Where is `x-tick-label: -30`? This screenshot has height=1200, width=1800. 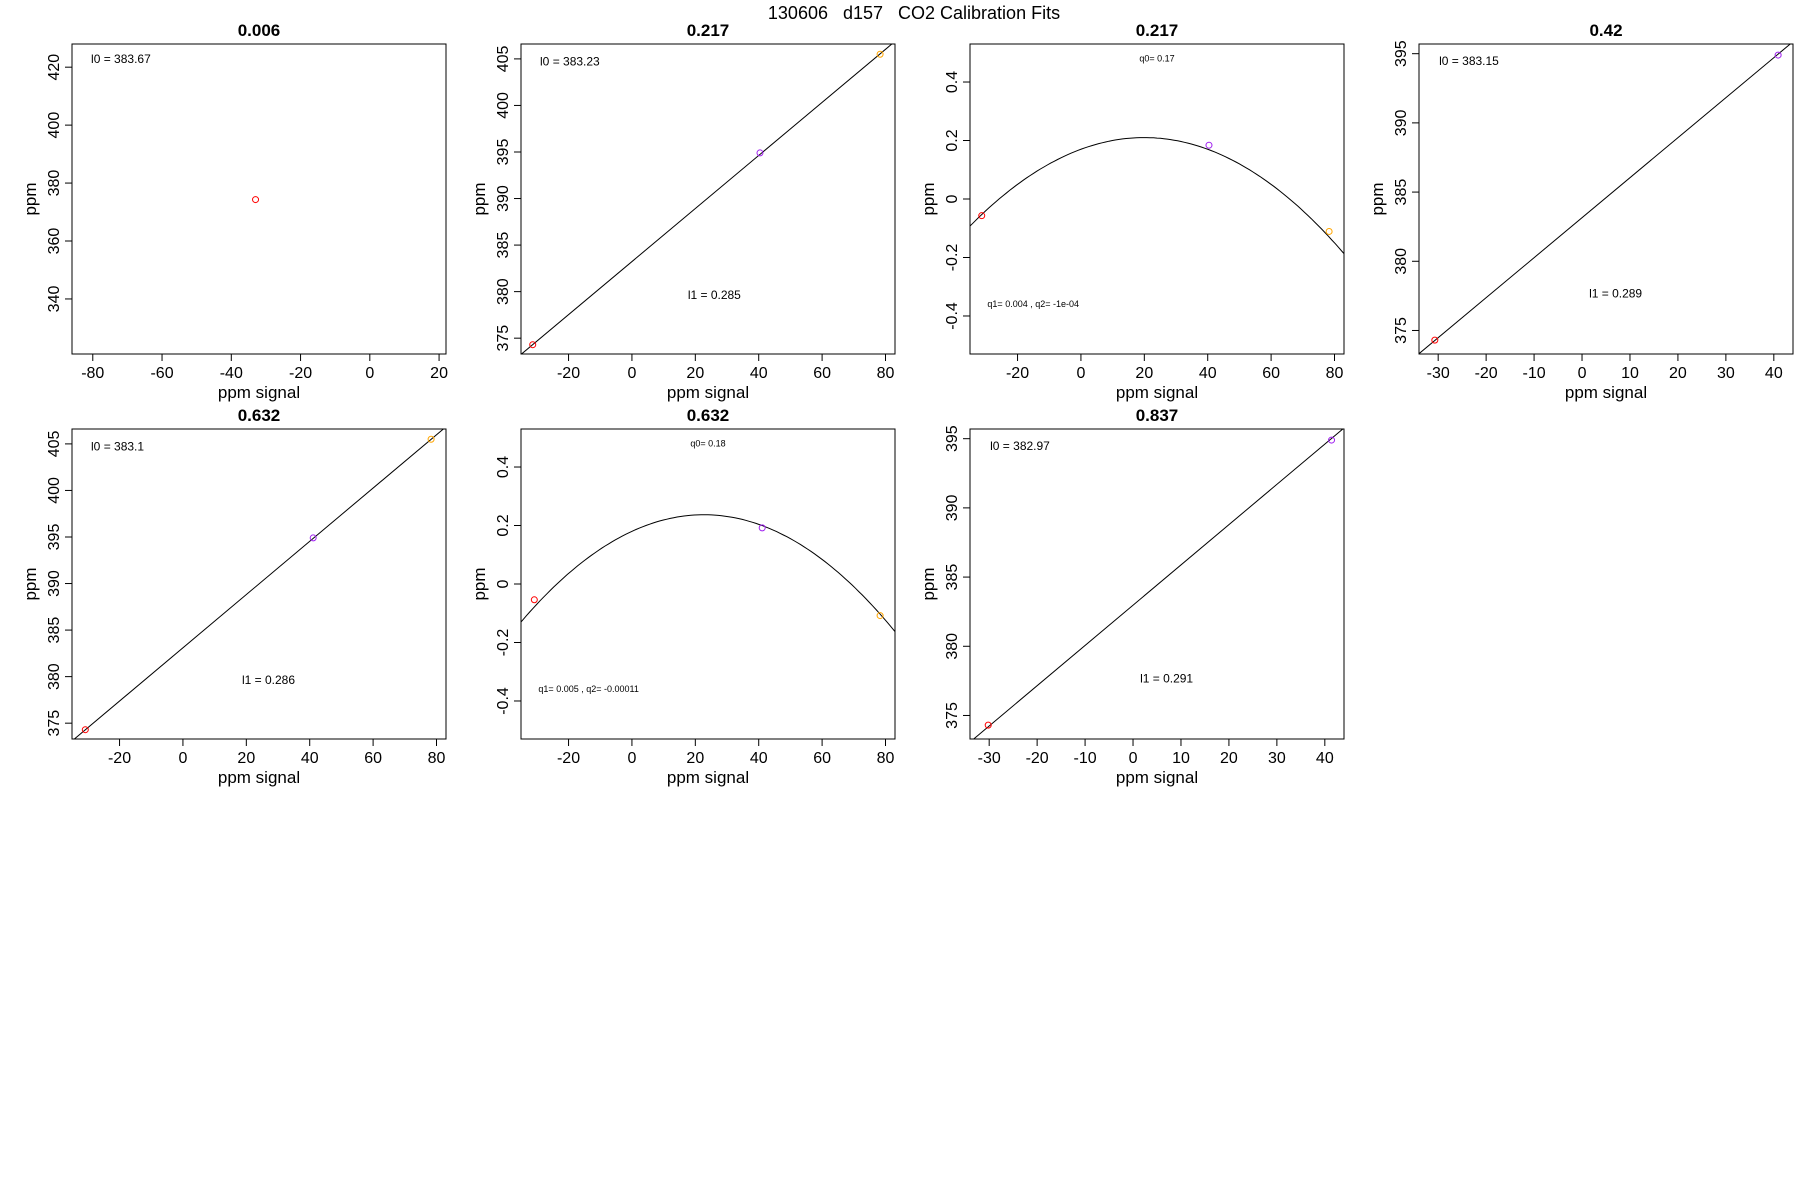
x-tick-label: -30 is located at coordinates (1438, 373).